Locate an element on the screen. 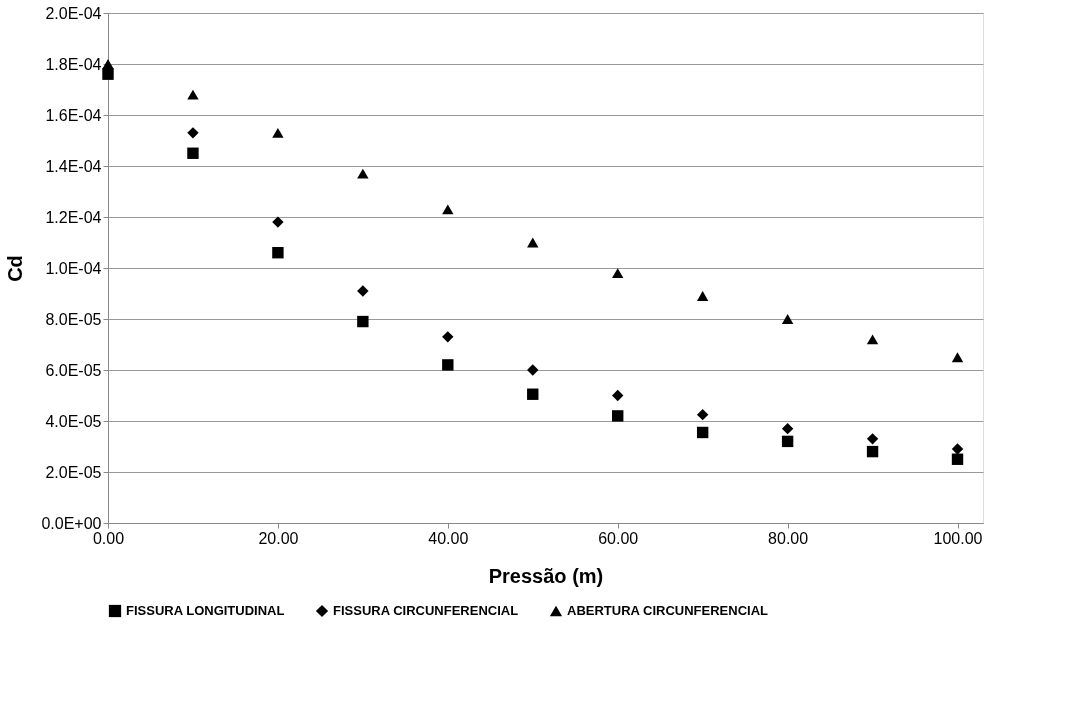 This screenshot has width=1092, height=701. y-tick-label: 2.0E-05 is located at coordinates (73, 472).